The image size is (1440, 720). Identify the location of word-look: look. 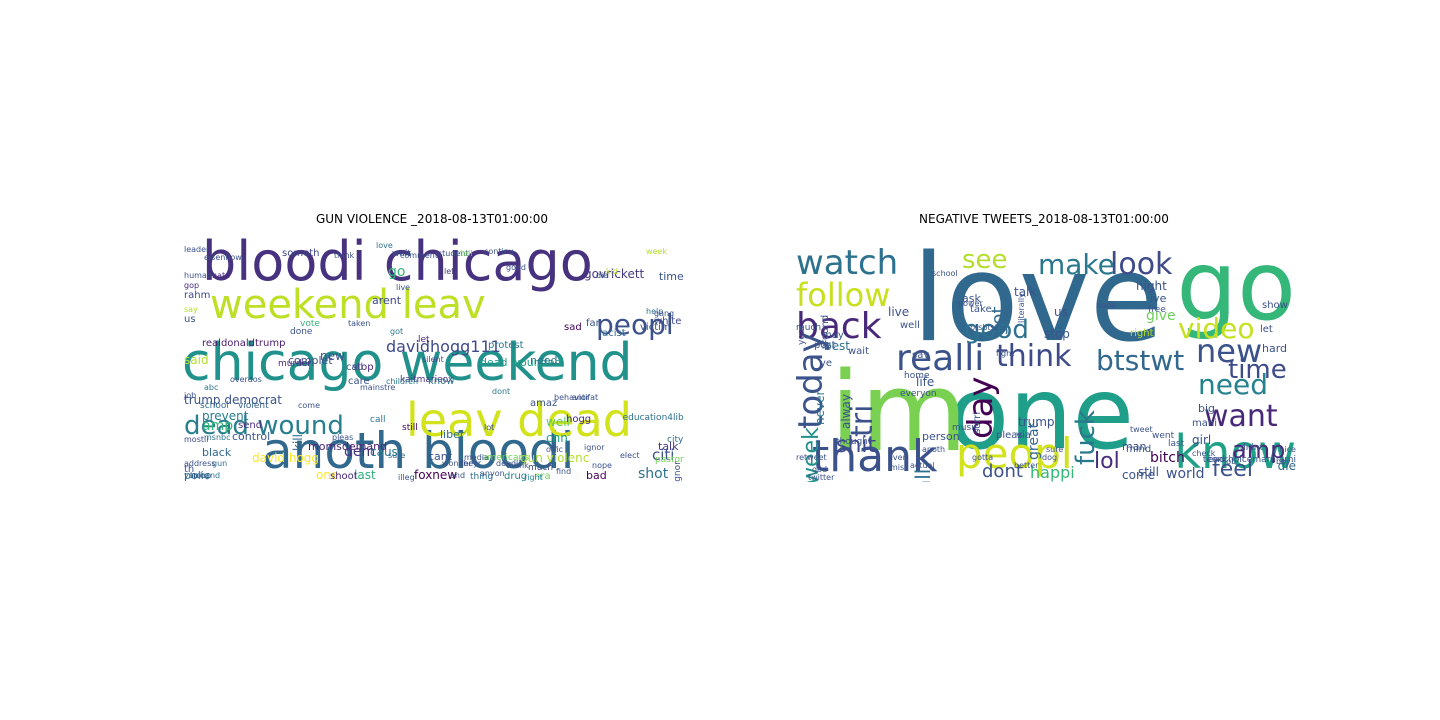
(1141, 264).